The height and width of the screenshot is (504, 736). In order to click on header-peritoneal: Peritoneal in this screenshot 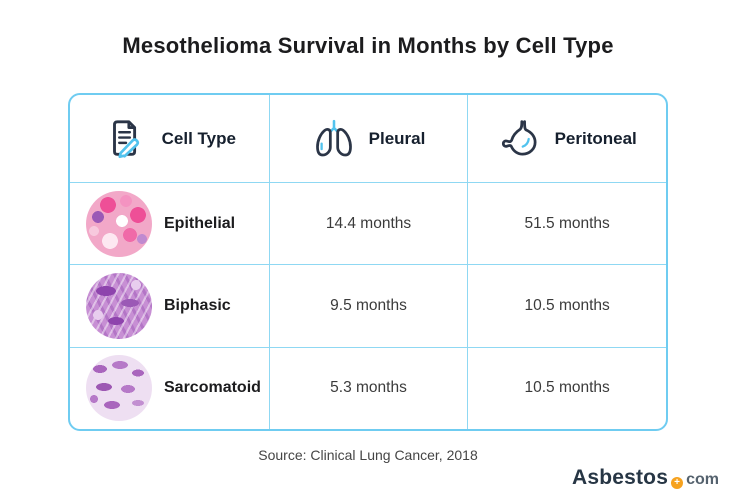, I will do `click(566, 138)`.